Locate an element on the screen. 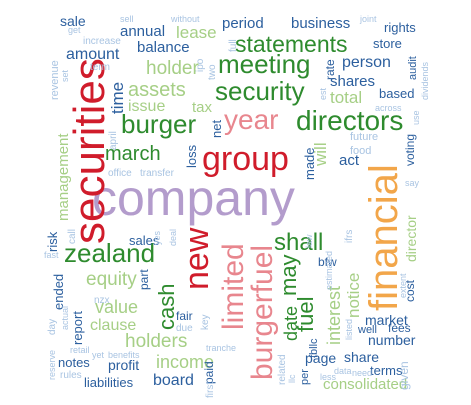  word-store: store is located at coordinates (387, 43).